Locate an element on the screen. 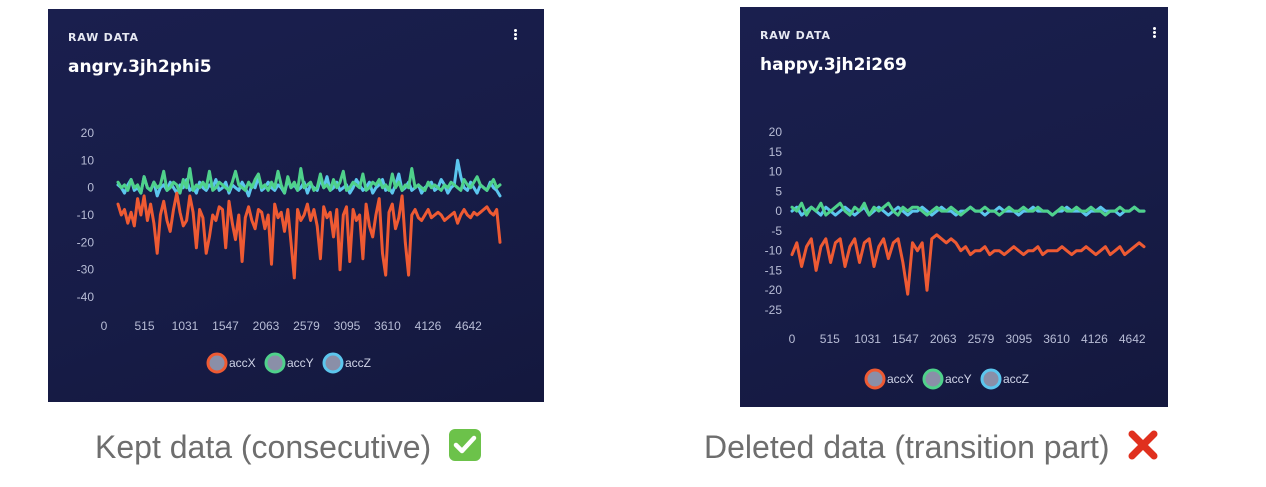 This screenshot has width=1266, height=487. y-tick-label: -5 is located at coordinates (776, 231).